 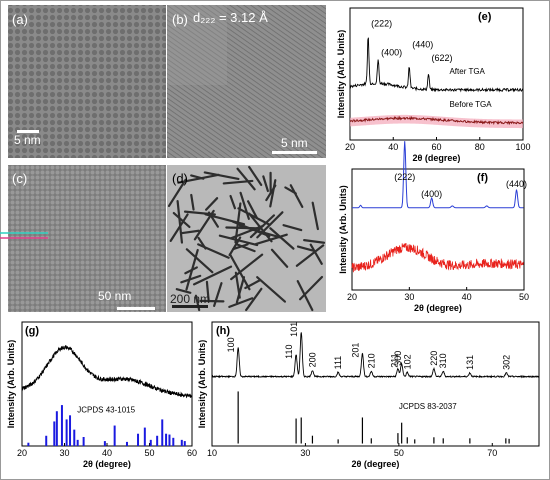 What do you see at coordinates (436, 65) in the screenshot?
I see `series-after-tga` at bounding box center [436, 65].